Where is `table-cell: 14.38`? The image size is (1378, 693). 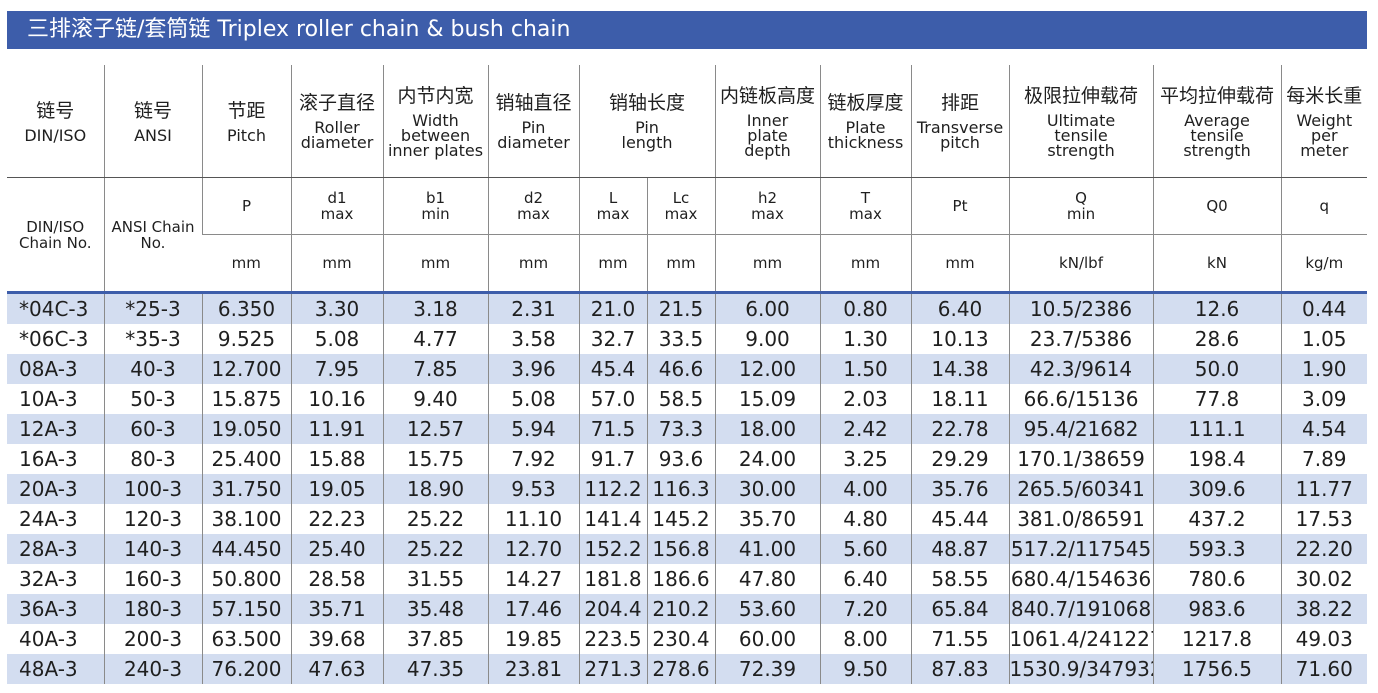
table-cell: 14.38 is located at coordinates (960, 369).